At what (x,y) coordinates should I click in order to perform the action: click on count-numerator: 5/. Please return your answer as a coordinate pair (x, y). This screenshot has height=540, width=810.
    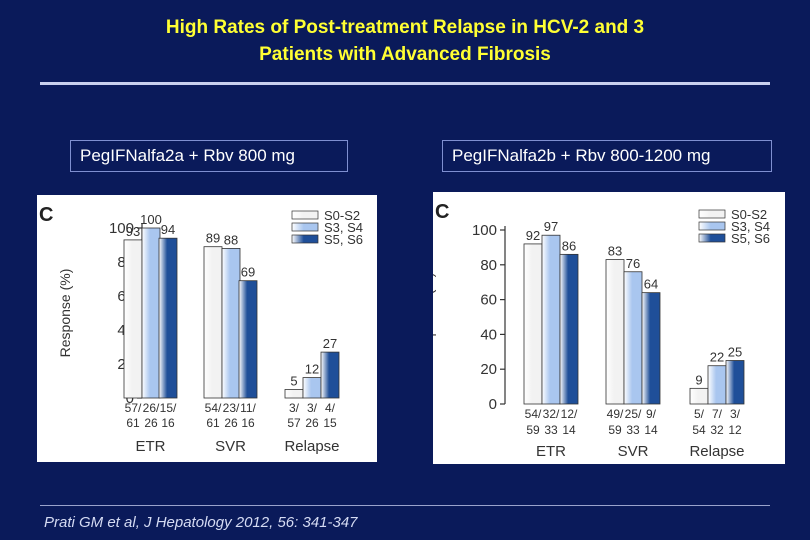
    Looking at the image, I should click on (699, 414).